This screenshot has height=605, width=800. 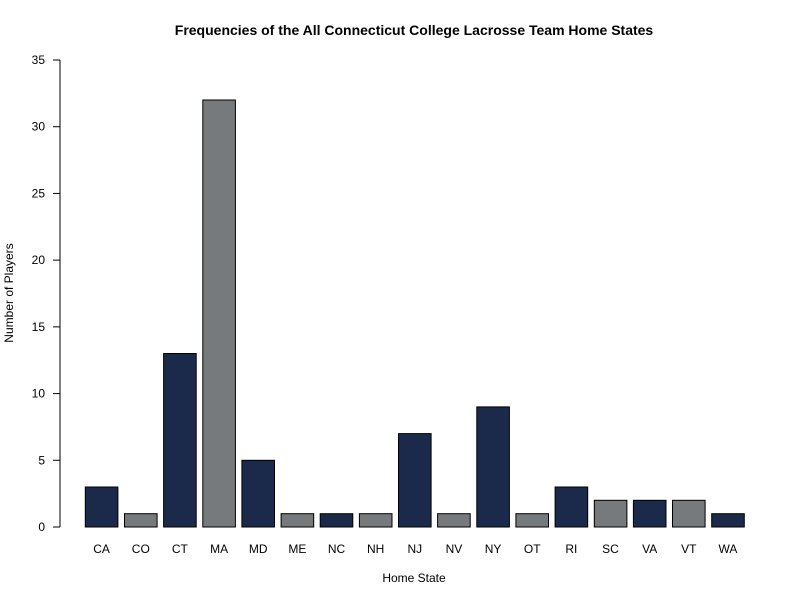 I want to click on x-tick-label: NJ, so click(x=414, y=549).